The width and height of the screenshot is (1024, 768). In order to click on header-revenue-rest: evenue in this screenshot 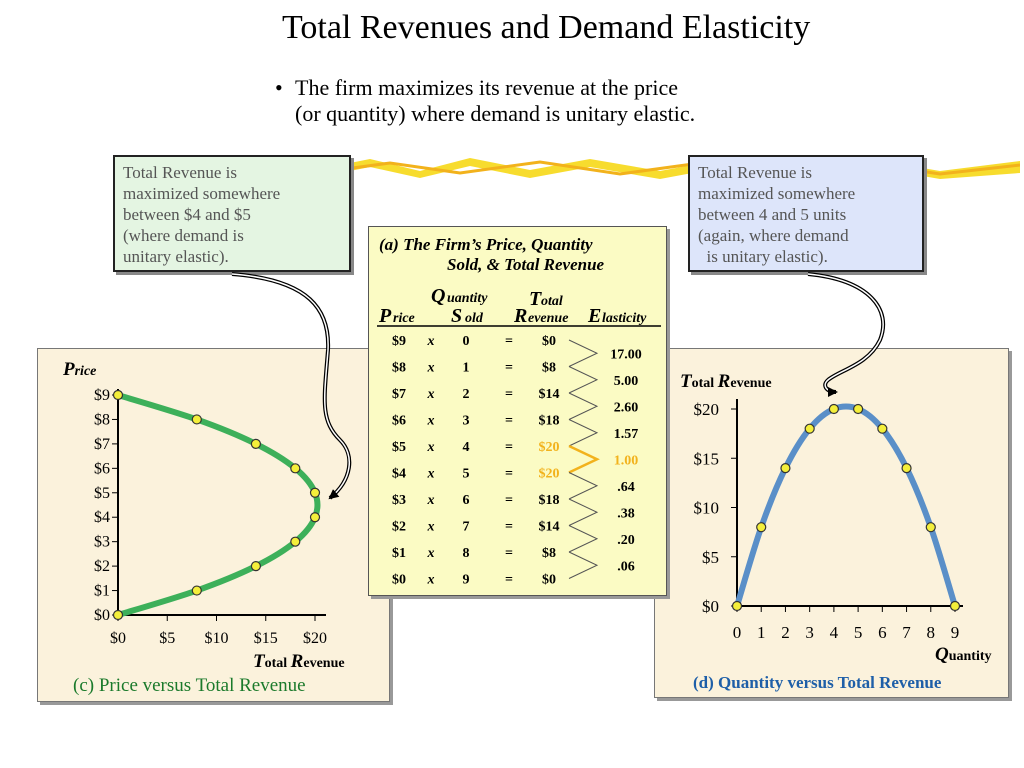, I will do `click(548, 318)`.